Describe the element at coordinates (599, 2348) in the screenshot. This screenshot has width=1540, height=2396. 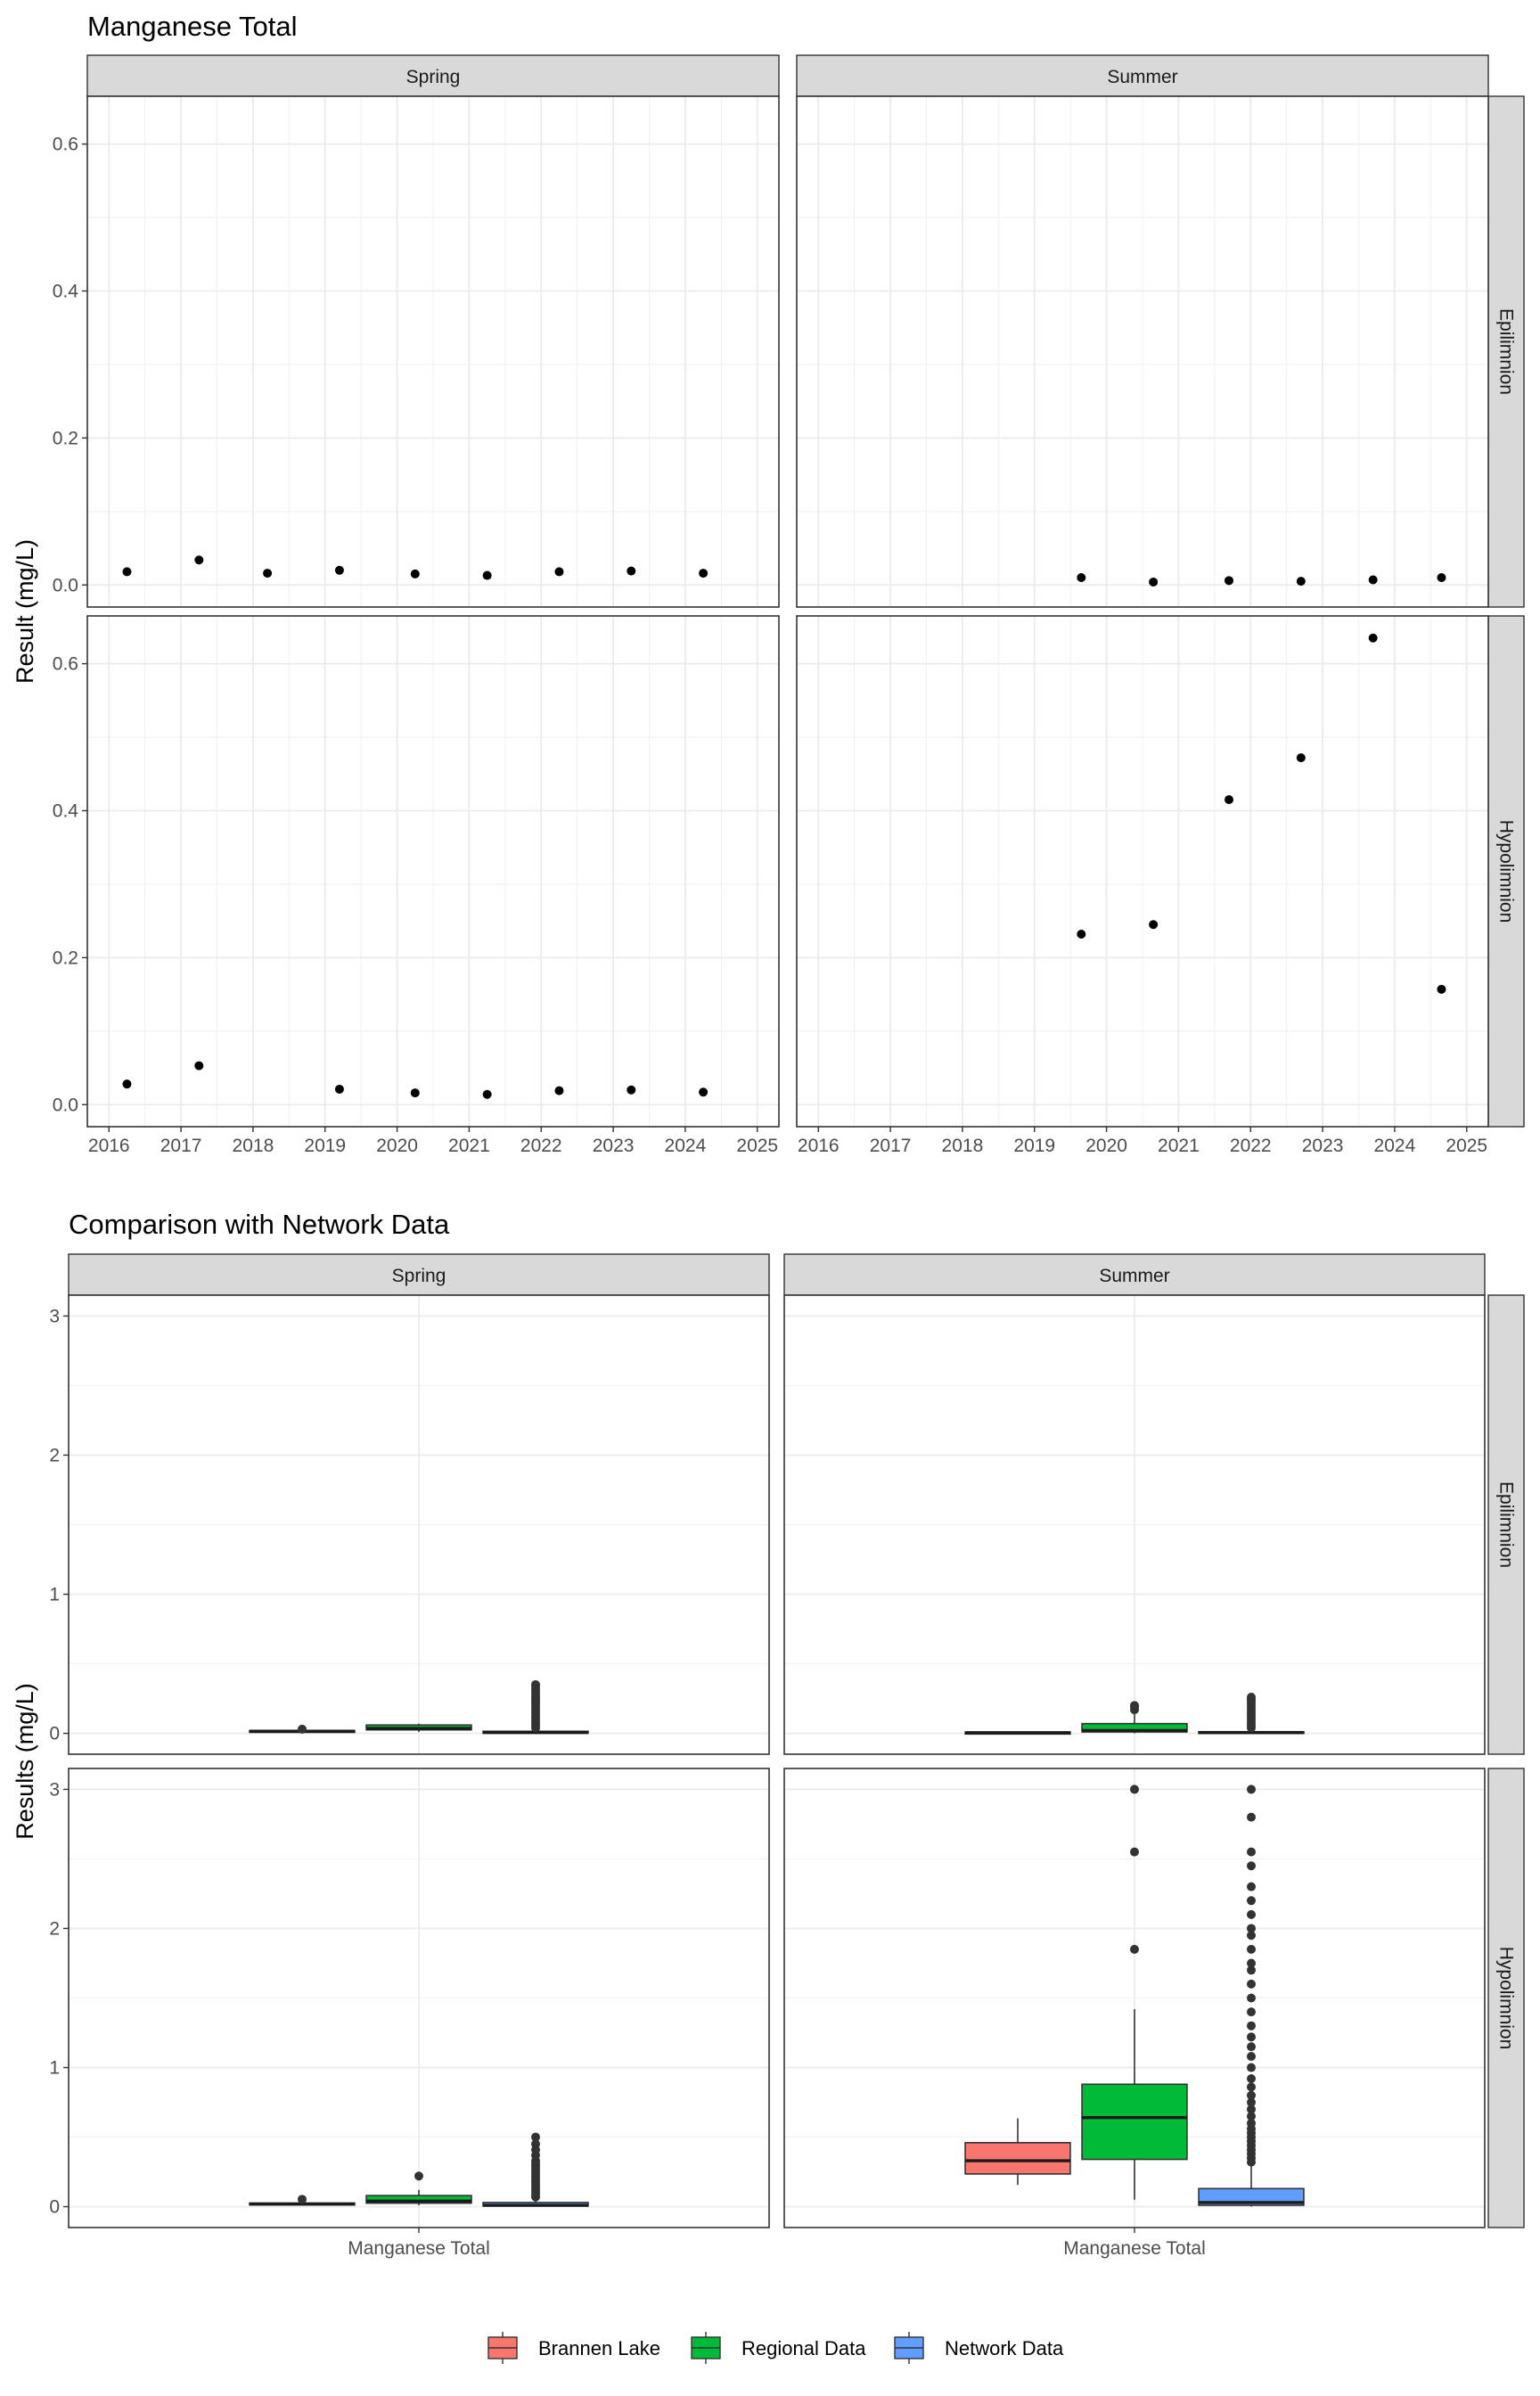
I see `legend-label: Brannen Lake` at that location.